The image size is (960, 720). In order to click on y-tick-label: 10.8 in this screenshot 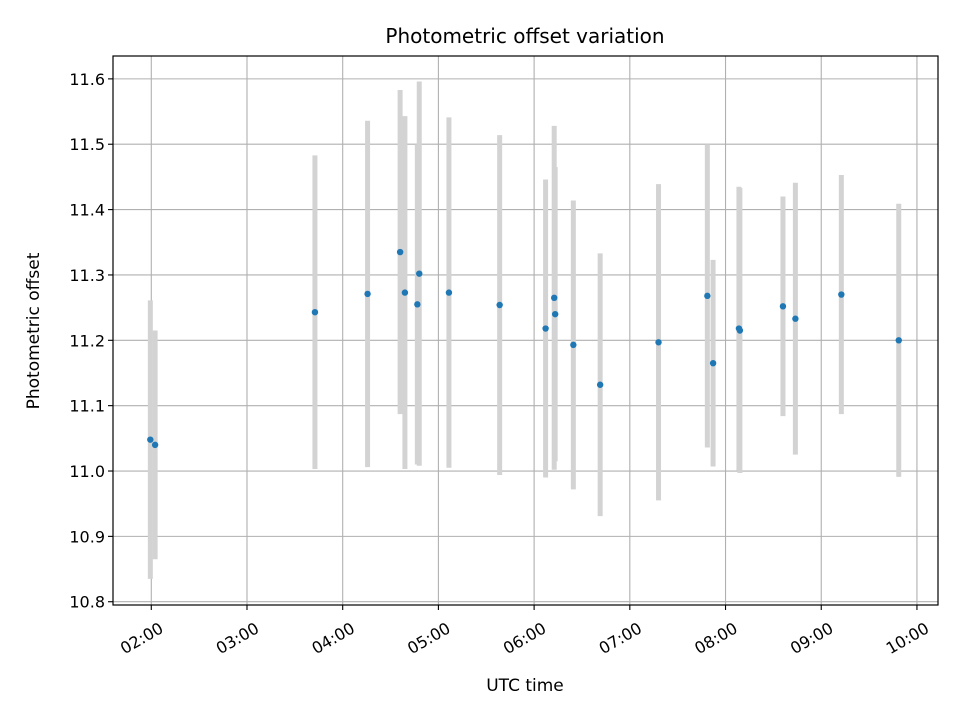, I will do `click(87, 602)`.